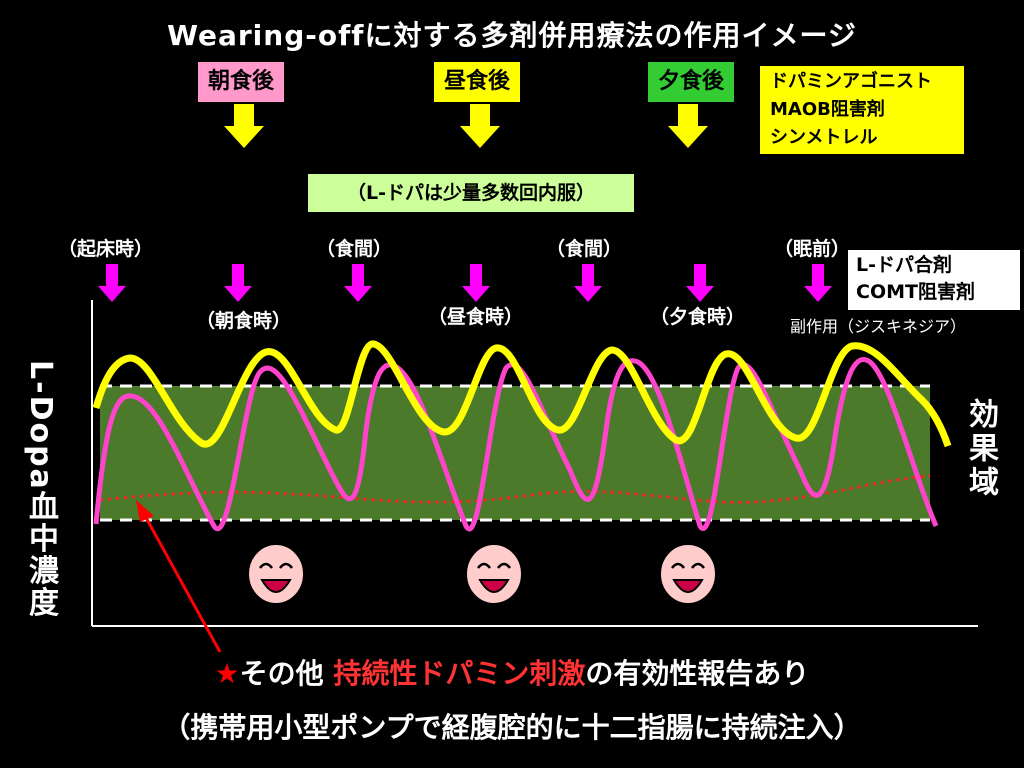  What do you see at coordinates (286, 673) in the screenshot?
I see `bottom-note-prefix: その他` at bounding box center [286, 673].